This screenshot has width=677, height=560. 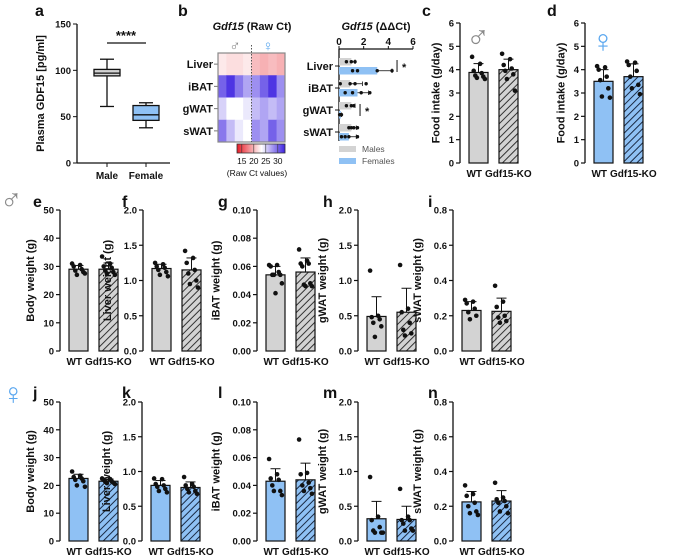 What do you see at coordinates (271, 362) in the screenshot?
I see `x-category-label: WT` at bounding box center [271, 362].